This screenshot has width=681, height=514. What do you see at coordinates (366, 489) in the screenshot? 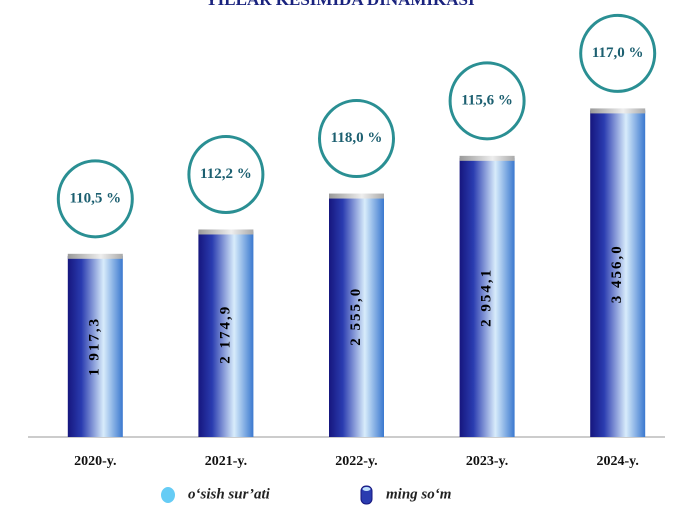
I see `legend-swatch-cap` at bounding box center [366, 489].